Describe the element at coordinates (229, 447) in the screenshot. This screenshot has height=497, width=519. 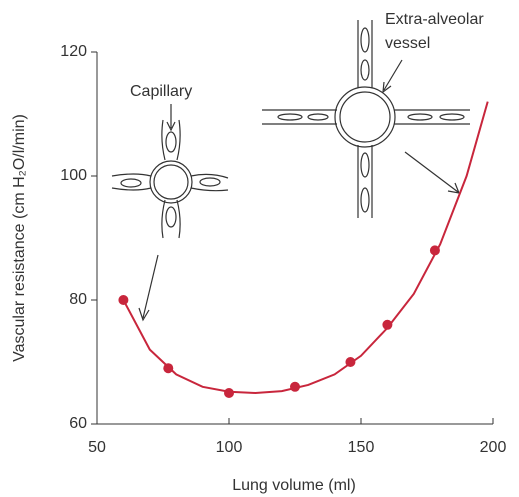
I see `x-tick-label: 100` at that location.